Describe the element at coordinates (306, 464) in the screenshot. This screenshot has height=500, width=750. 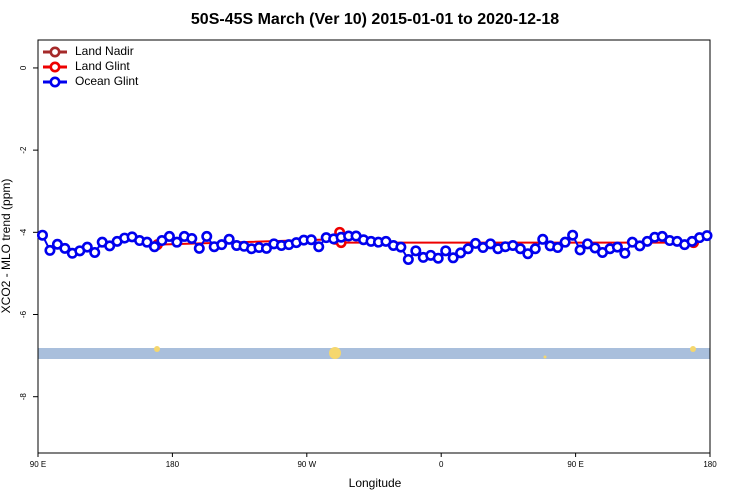
I see `x-tick-label: 90 W` at that location.